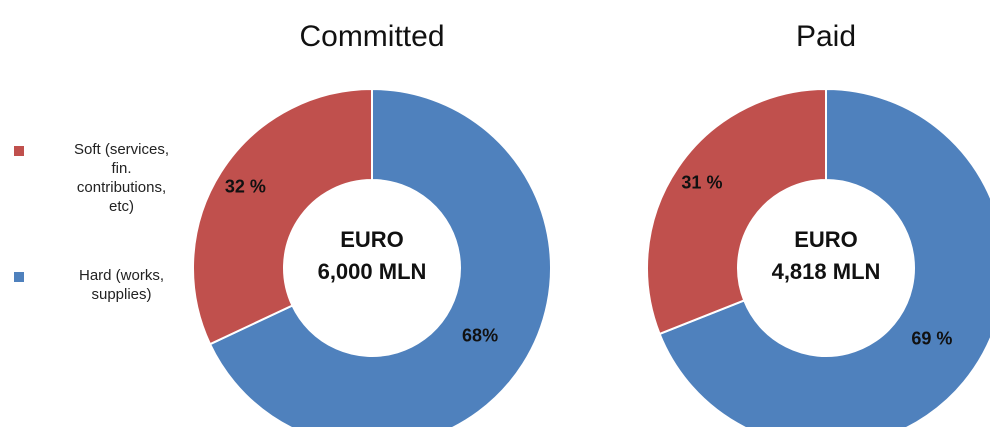  I want to click on value-label: 32 %, so click(245, 186).